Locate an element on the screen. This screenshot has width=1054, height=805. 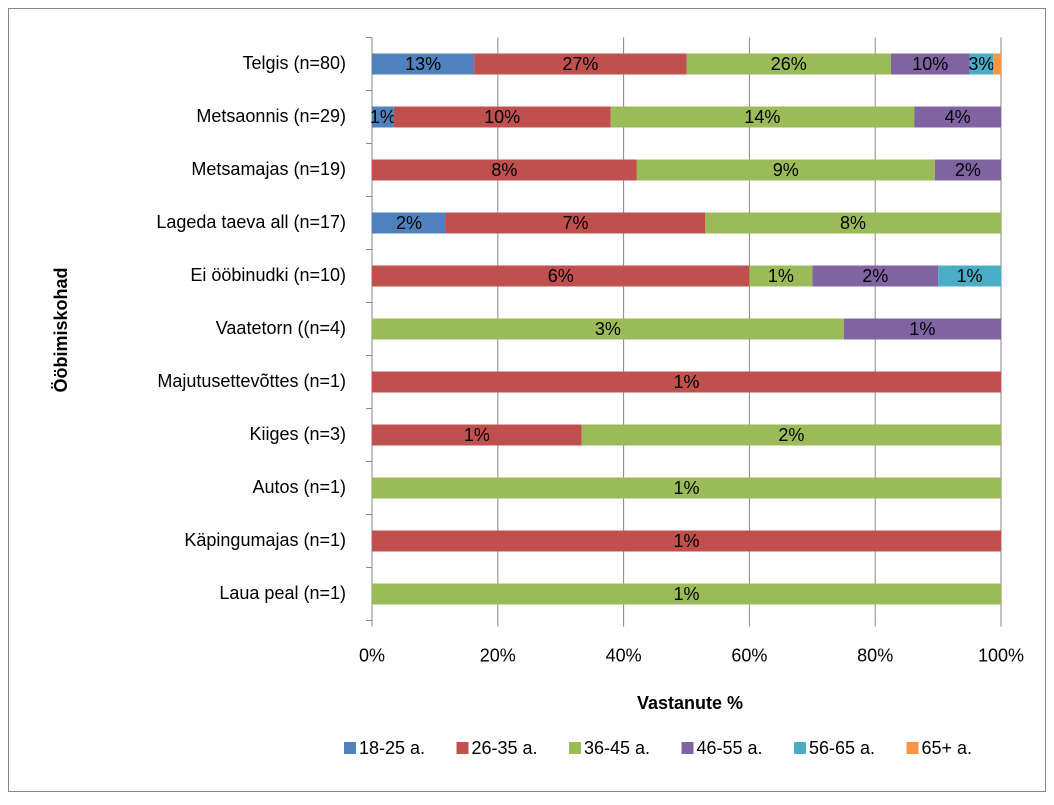
legend-label: 26-35 a. is located at coordinates (505, 748).